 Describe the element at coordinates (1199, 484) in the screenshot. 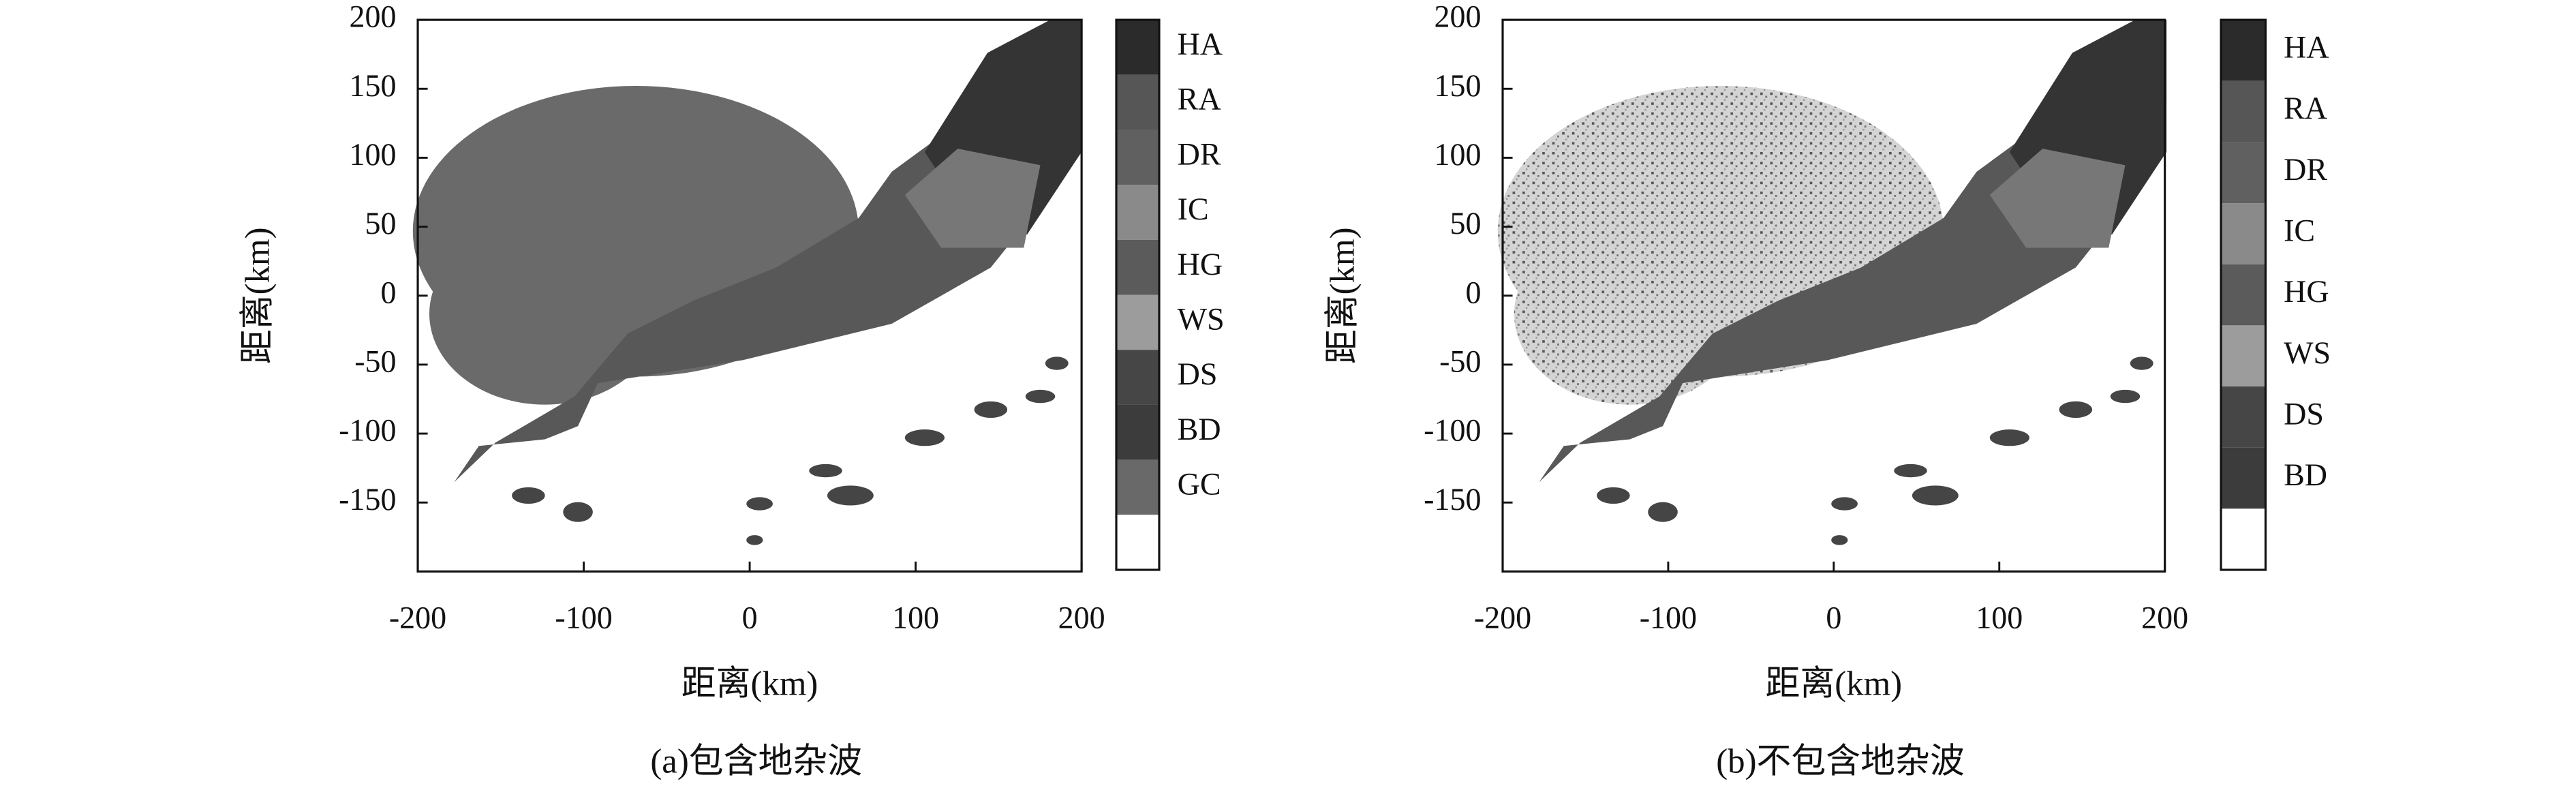

I see `colorbar-label: GC` at that location.